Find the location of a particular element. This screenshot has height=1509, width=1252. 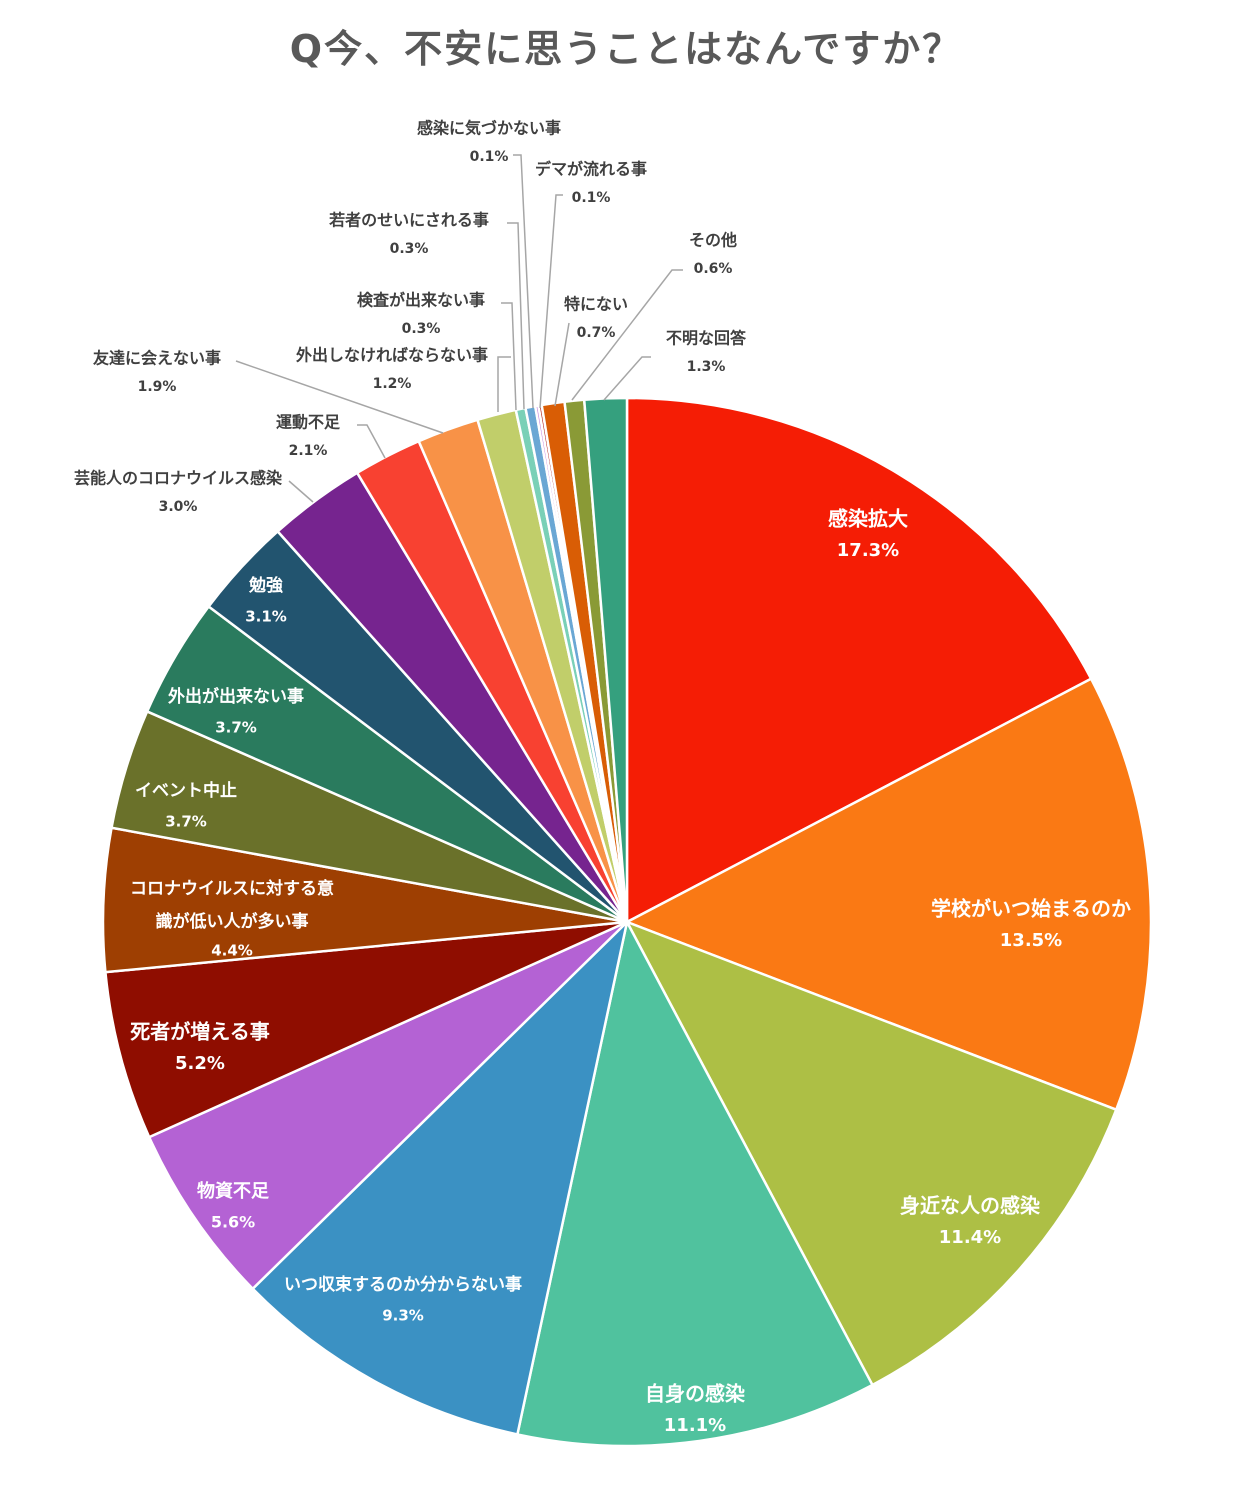

slice-value-label: 5.6% is located at coordinates (233, 1222).